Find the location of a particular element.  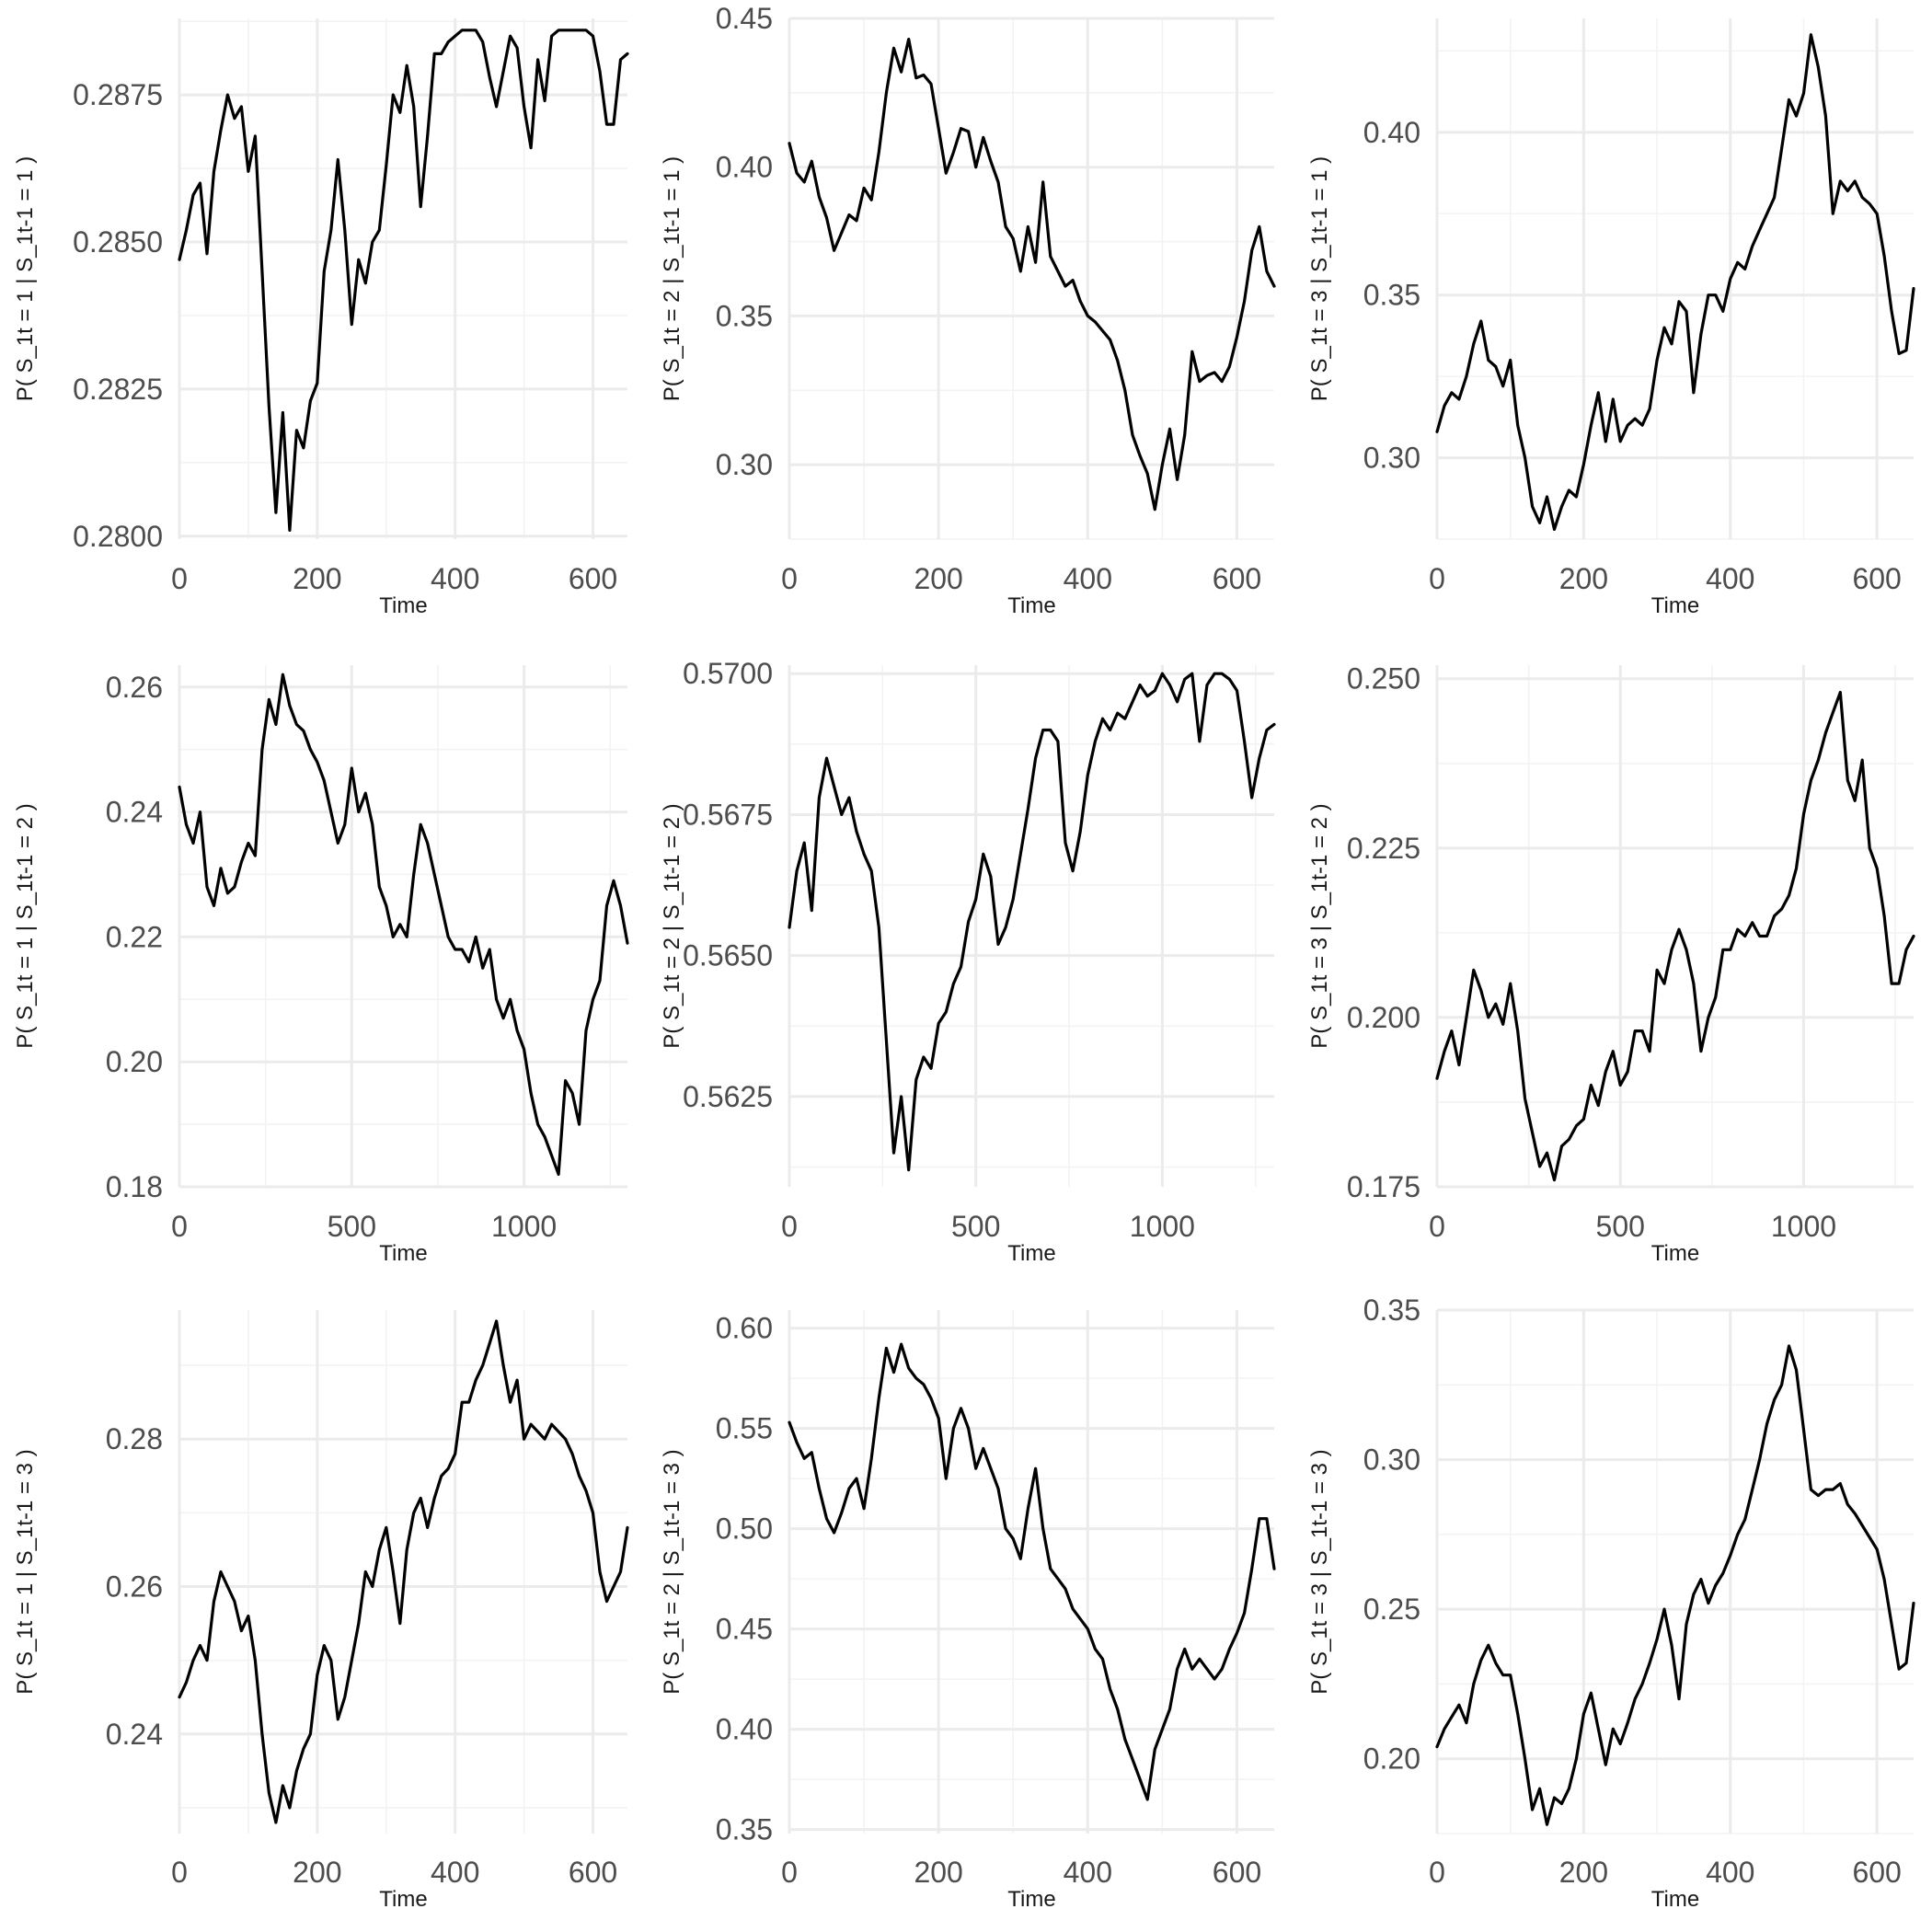

y-tick-label: 0.250 is located at coordinates (1383, 679).